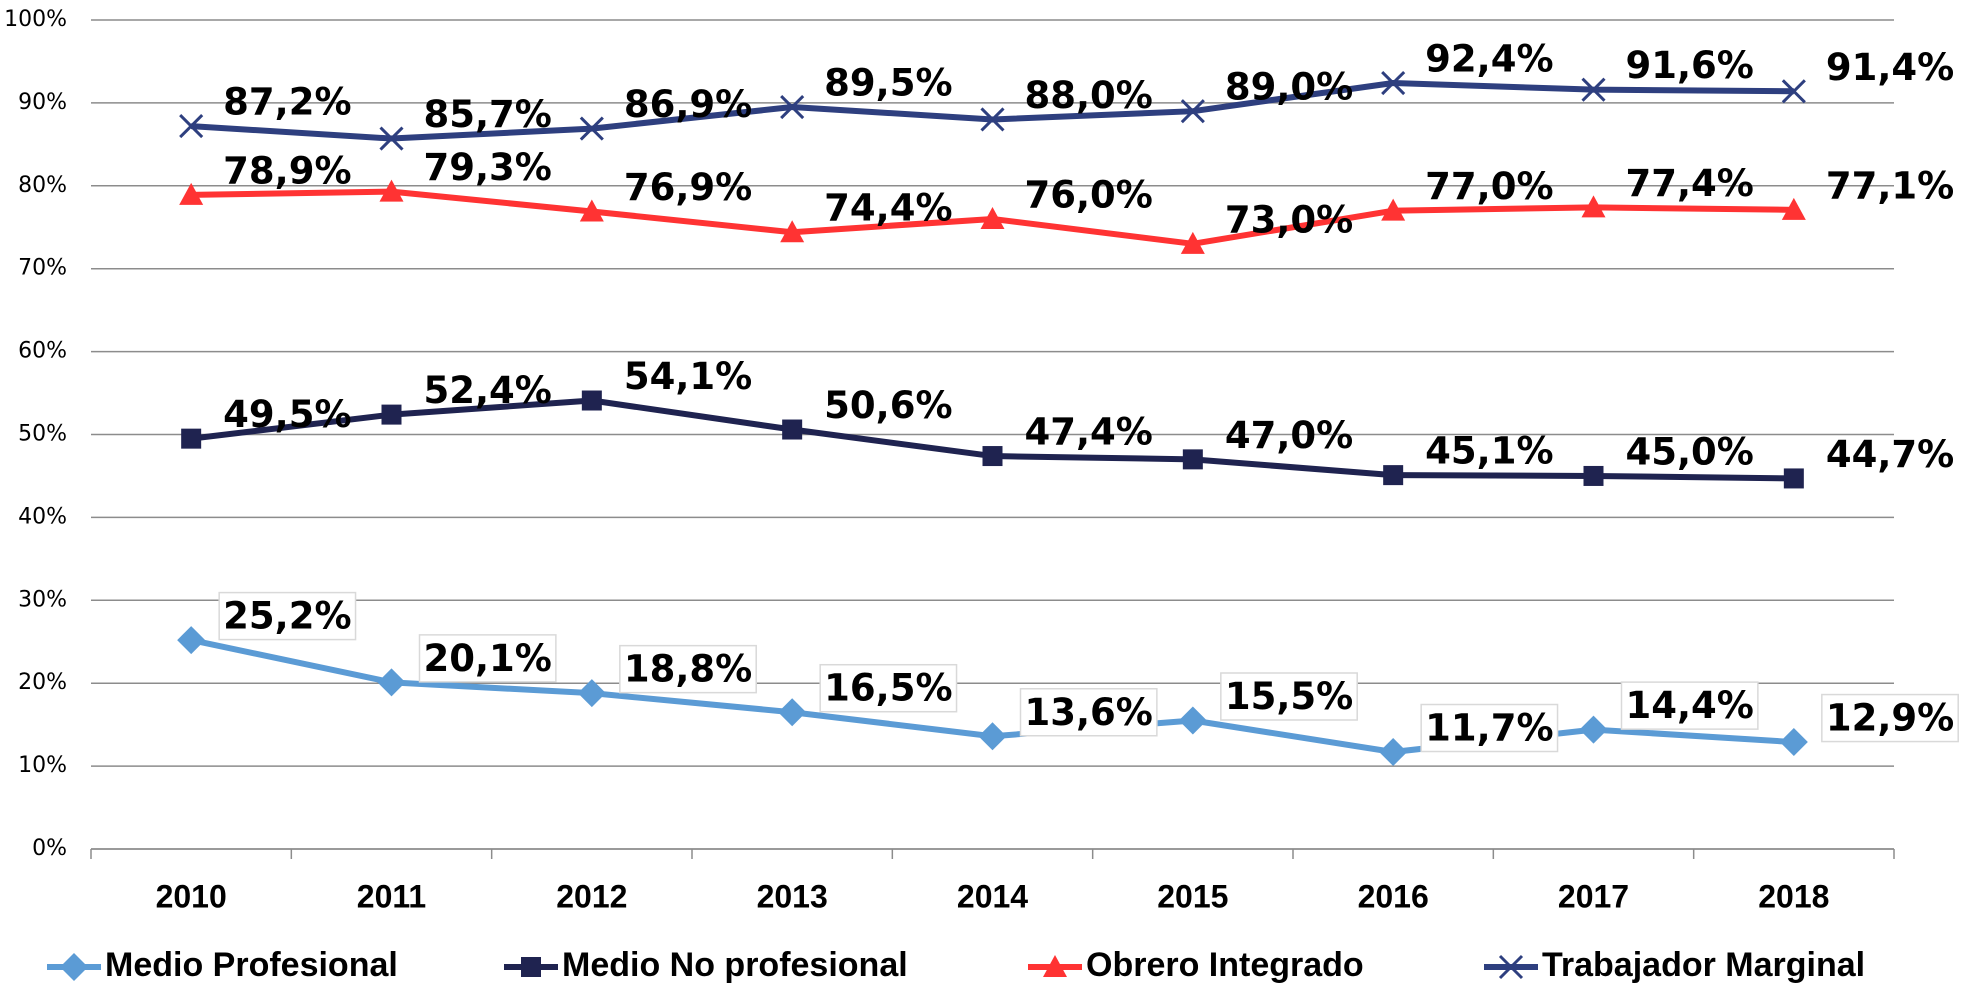  Describe the element at coordinates (1703, 965) in the screenshot. I see `legend-label: Trabajador Marginal` at that location.